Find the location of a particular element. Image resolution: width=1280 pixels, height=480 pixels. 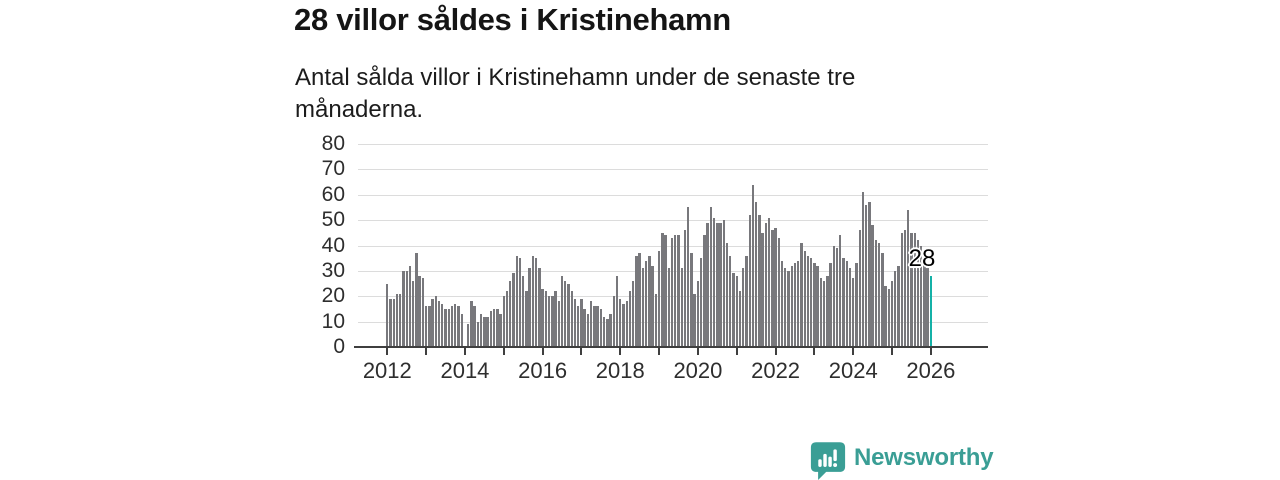

y-tick-label: 20 is located at coordinates (333, 296).